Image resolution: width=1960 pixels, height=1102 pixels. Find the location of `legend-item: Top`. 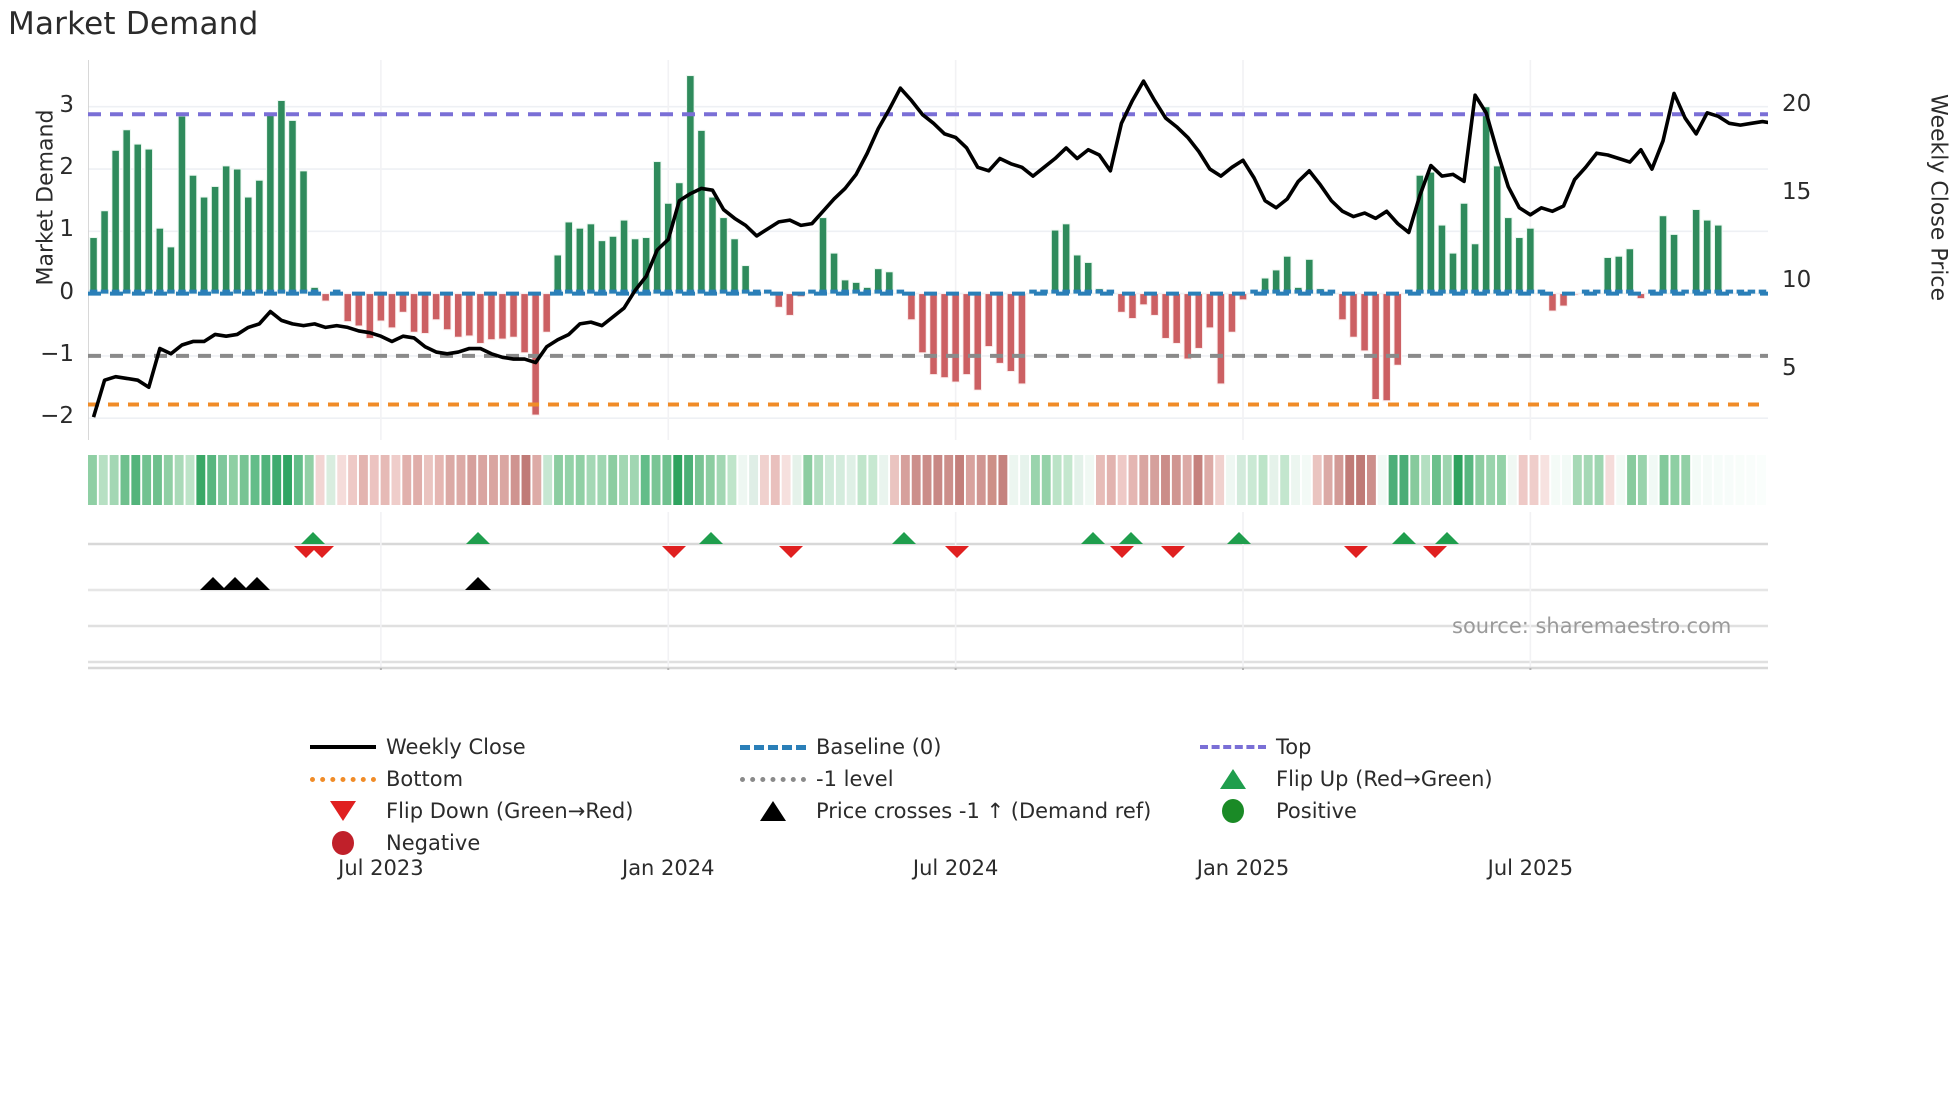

legend-item: Top is located at coordinates (1450, 747).